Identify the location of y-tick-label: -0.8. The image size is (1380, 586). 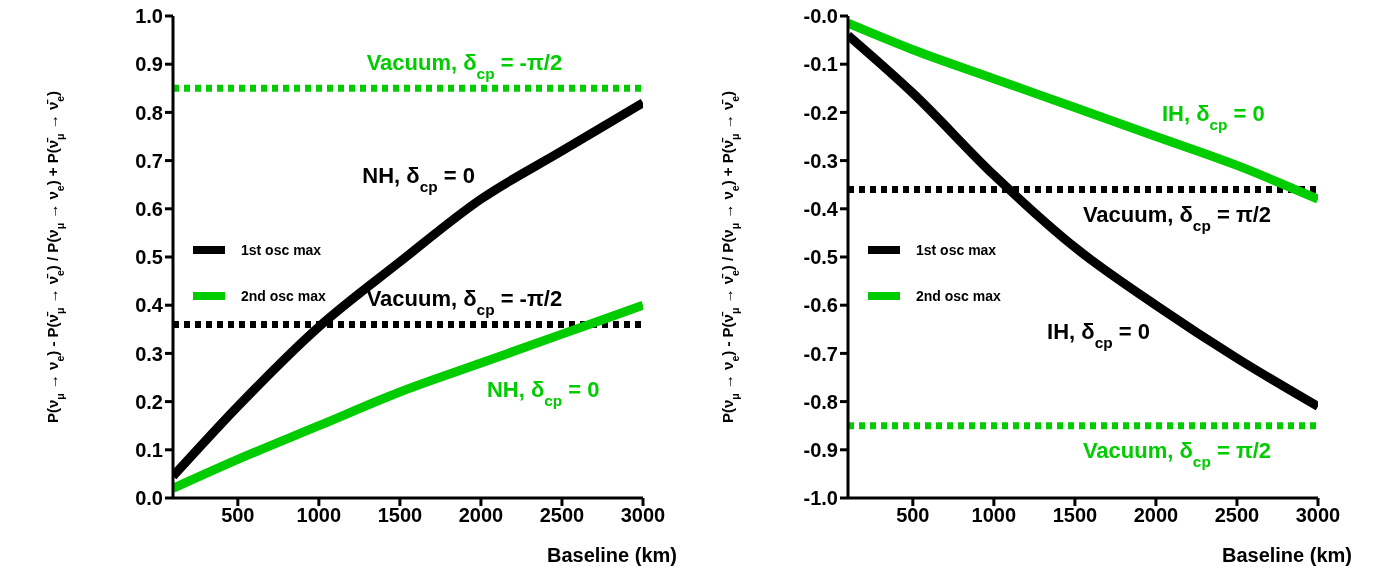
(820, 401).